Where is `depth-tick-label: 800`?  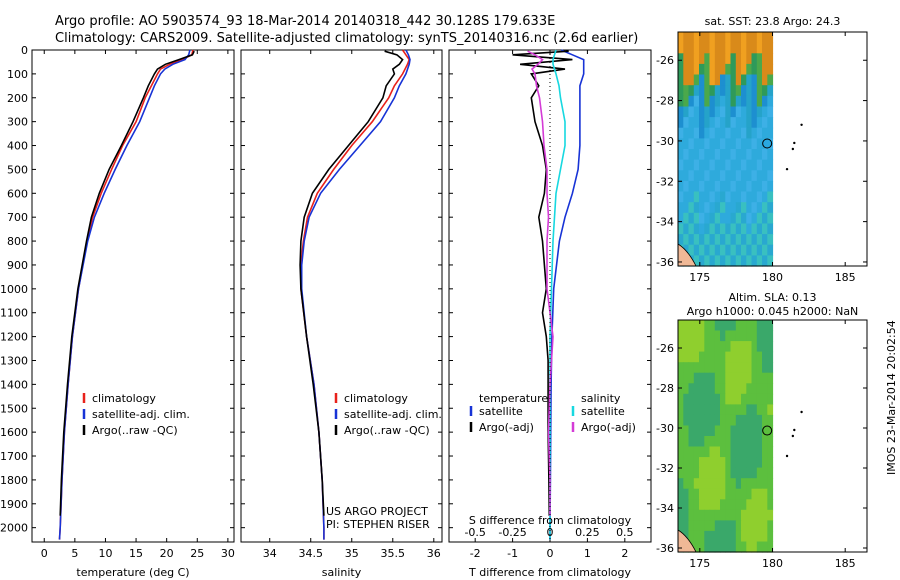
depth-tick-label: 800 is located at coordinates (17, 241).